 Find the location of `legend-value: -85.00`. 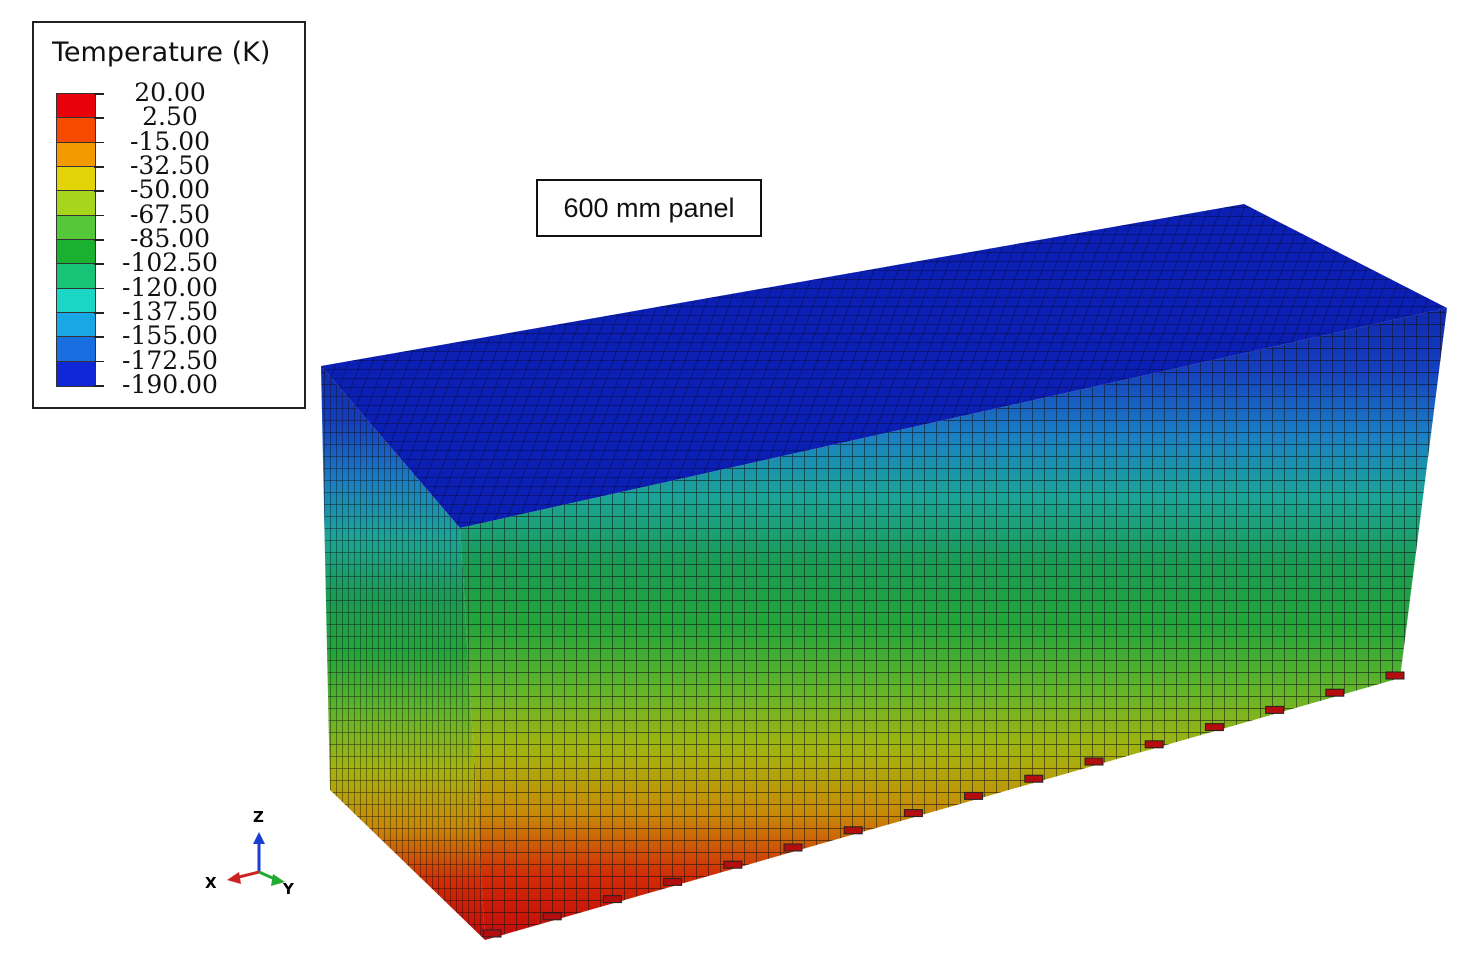

legend-value: -85.00 is located at coordinates (170, 238).